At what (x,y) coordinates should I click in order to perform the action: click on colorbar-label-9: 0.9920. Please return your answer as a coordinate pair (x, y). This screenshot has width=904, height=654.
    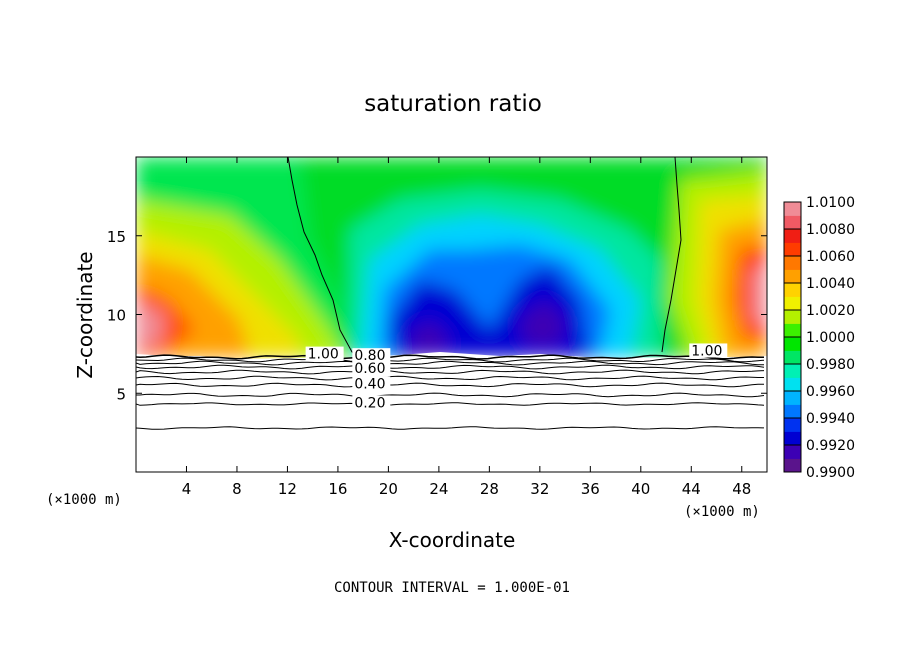
    Looking at the image, I should click on (830, 446).